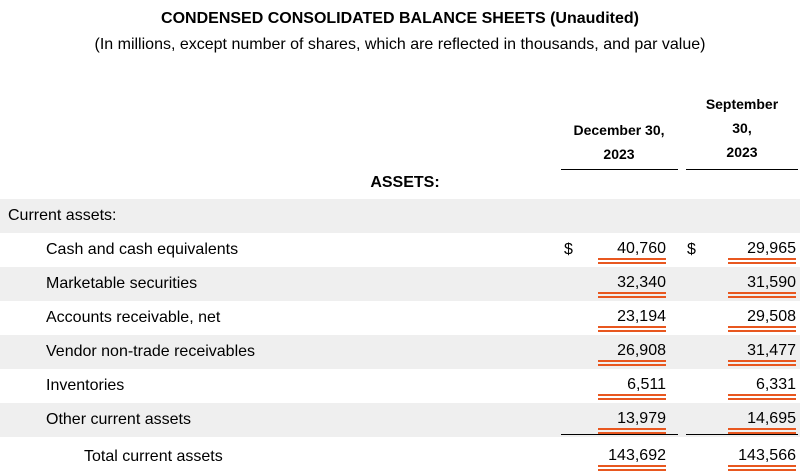 Image resolution: width=800 pixels, height=475 pixels. Describe the element at coordinates (568, 249) in the screenshot. I see `currency-symbol-december: $` at that location.